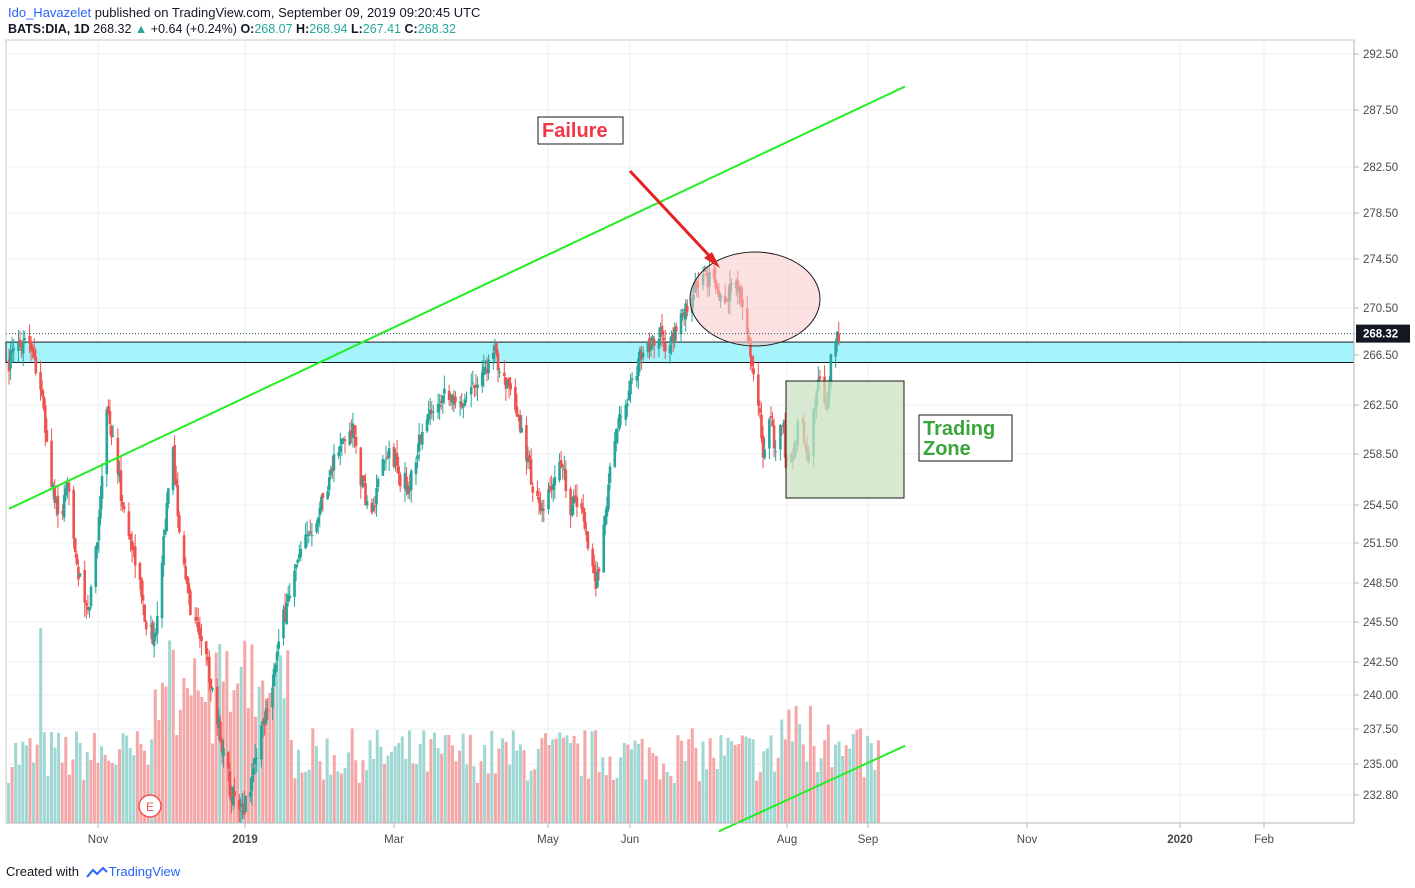  I want to click on earnings-marker-label: E, so click(150, 807).